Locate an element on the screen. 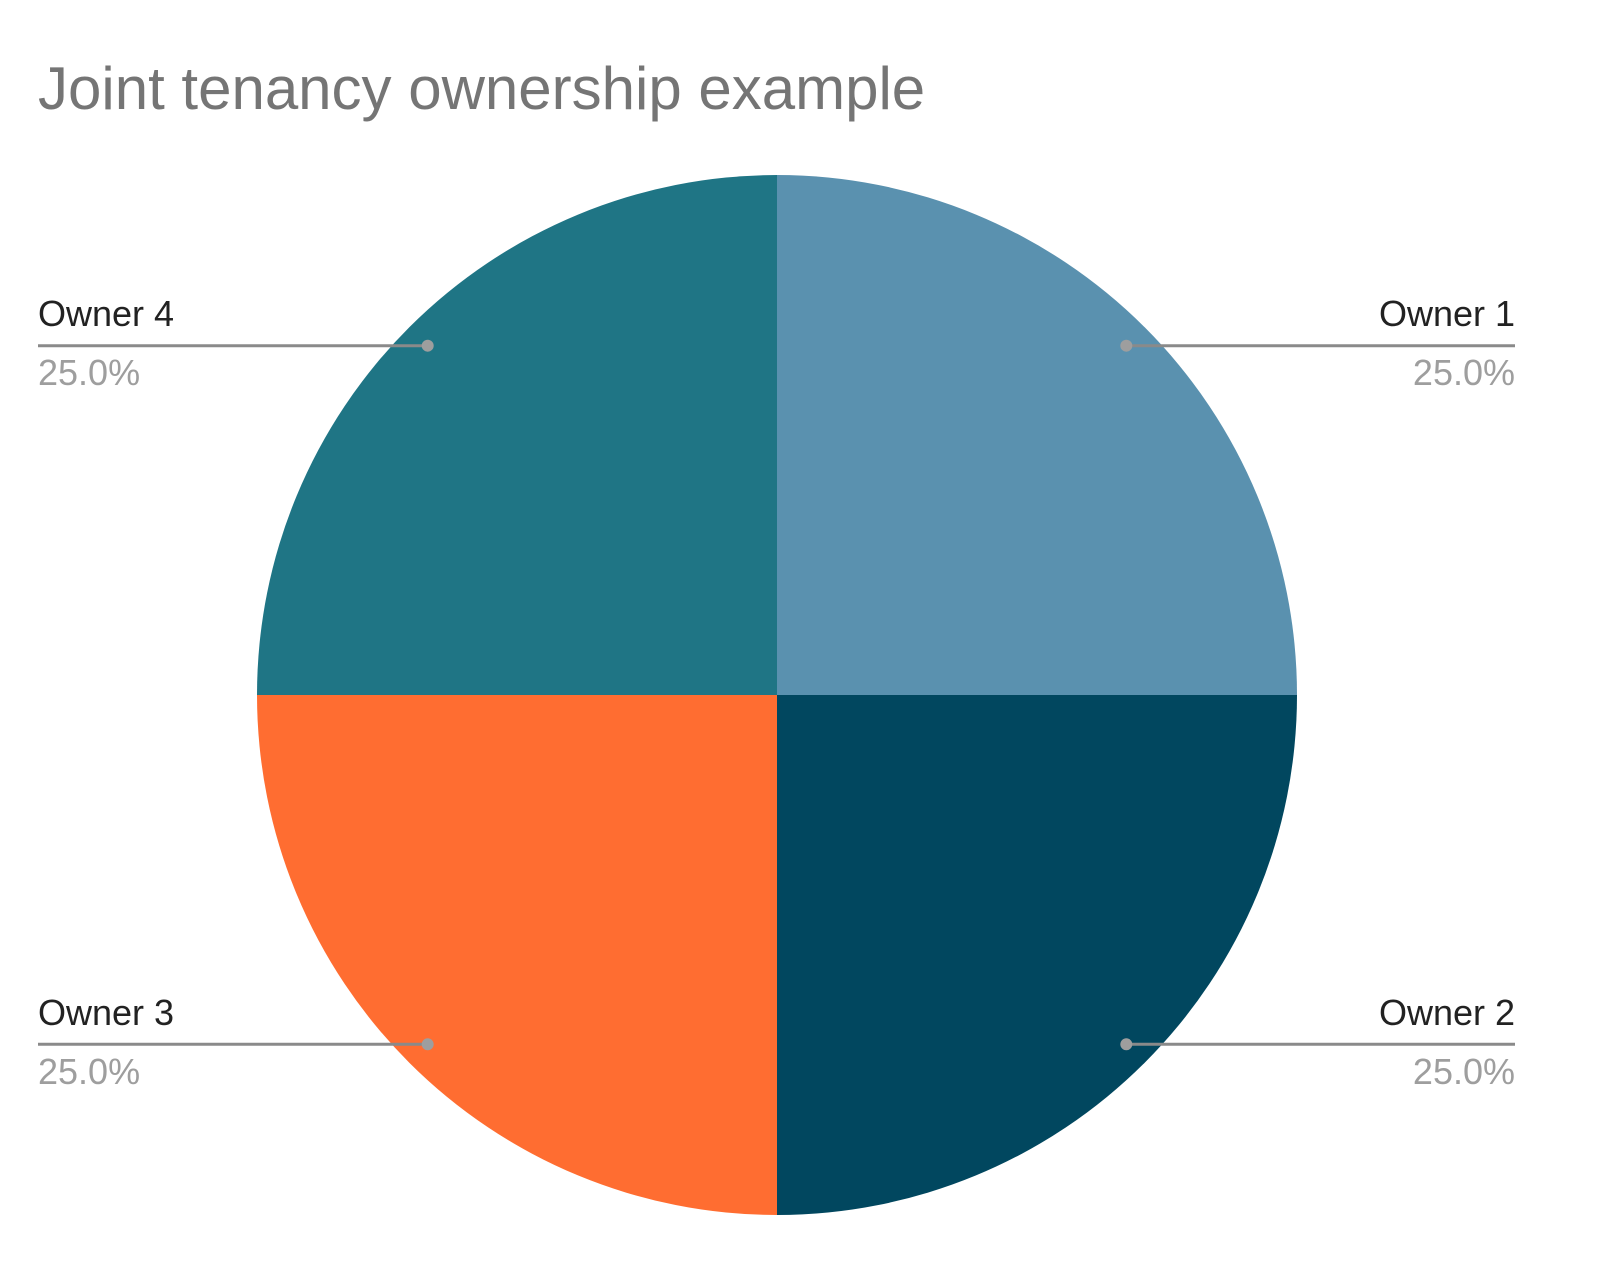 This screenshot has width=1600, height=1264. slice-label: Owner 4 is located at coordinates (106, 313).